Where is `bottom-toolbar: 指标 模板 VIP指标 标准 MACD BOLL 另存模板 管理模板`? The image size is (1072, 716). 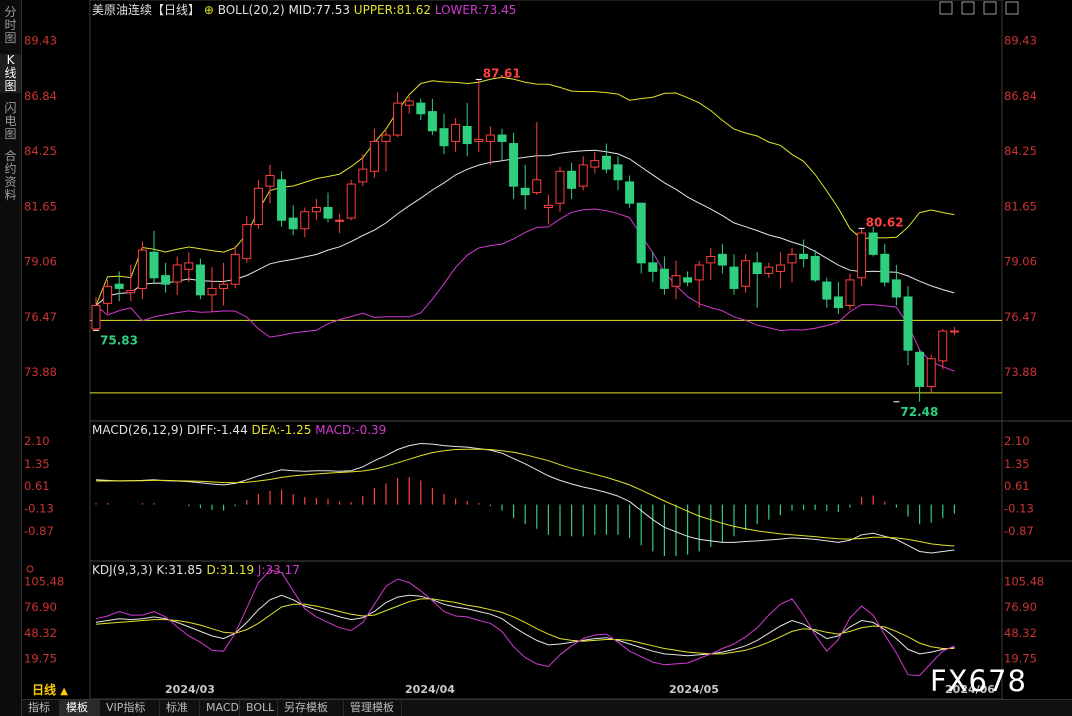 bottom-toolbar: 指标 模板 VIP指标 标准 MACD BOLL 另存模板 管理模板 is located at coordinates (547, 707).